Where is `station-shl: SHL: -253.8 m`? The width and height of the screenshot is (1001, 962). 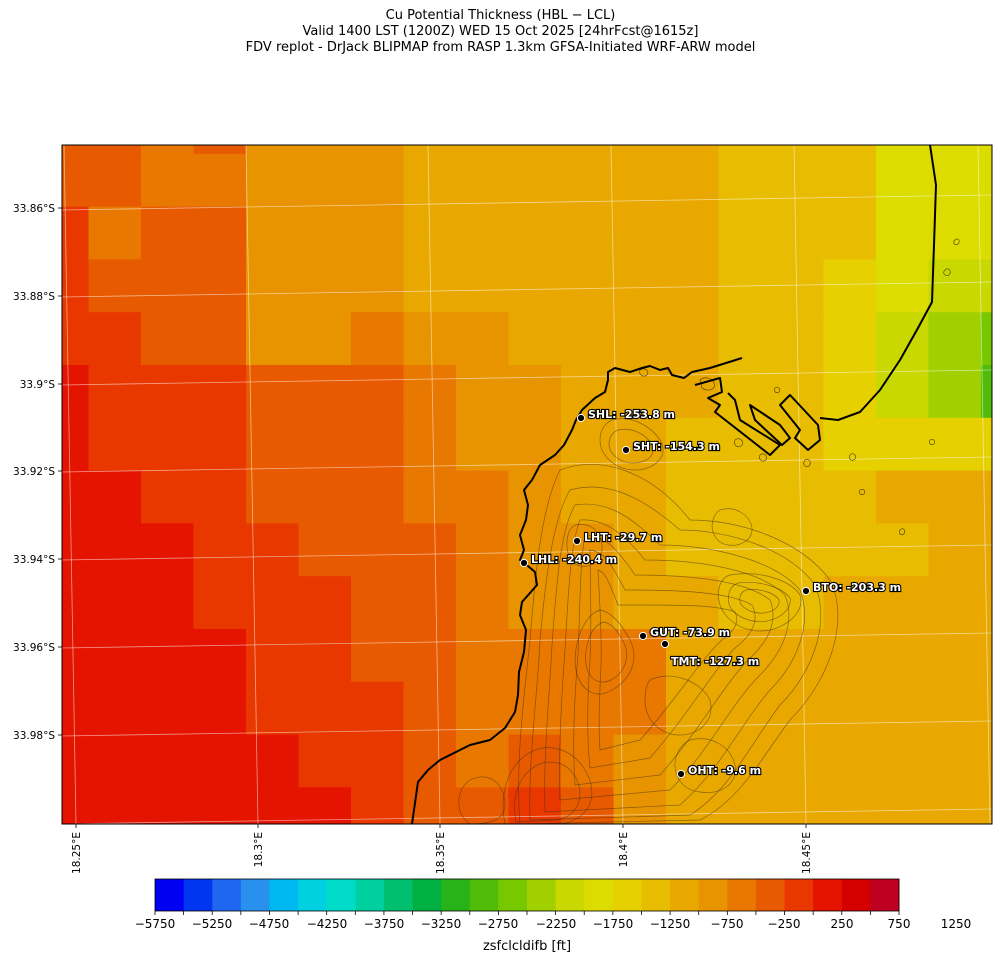
station-shl: SHL: -253.8 m is located at coordinates (626, 414).